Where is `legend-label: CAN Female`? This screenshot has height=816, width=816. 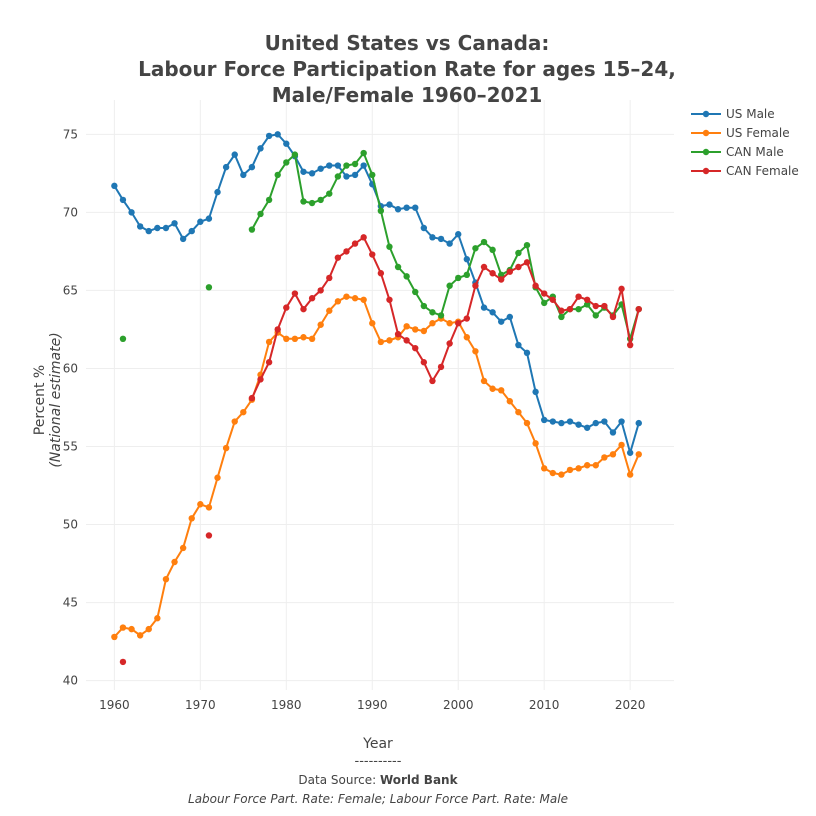 legend-label: CAN Female is located at coordinates (762, 171).